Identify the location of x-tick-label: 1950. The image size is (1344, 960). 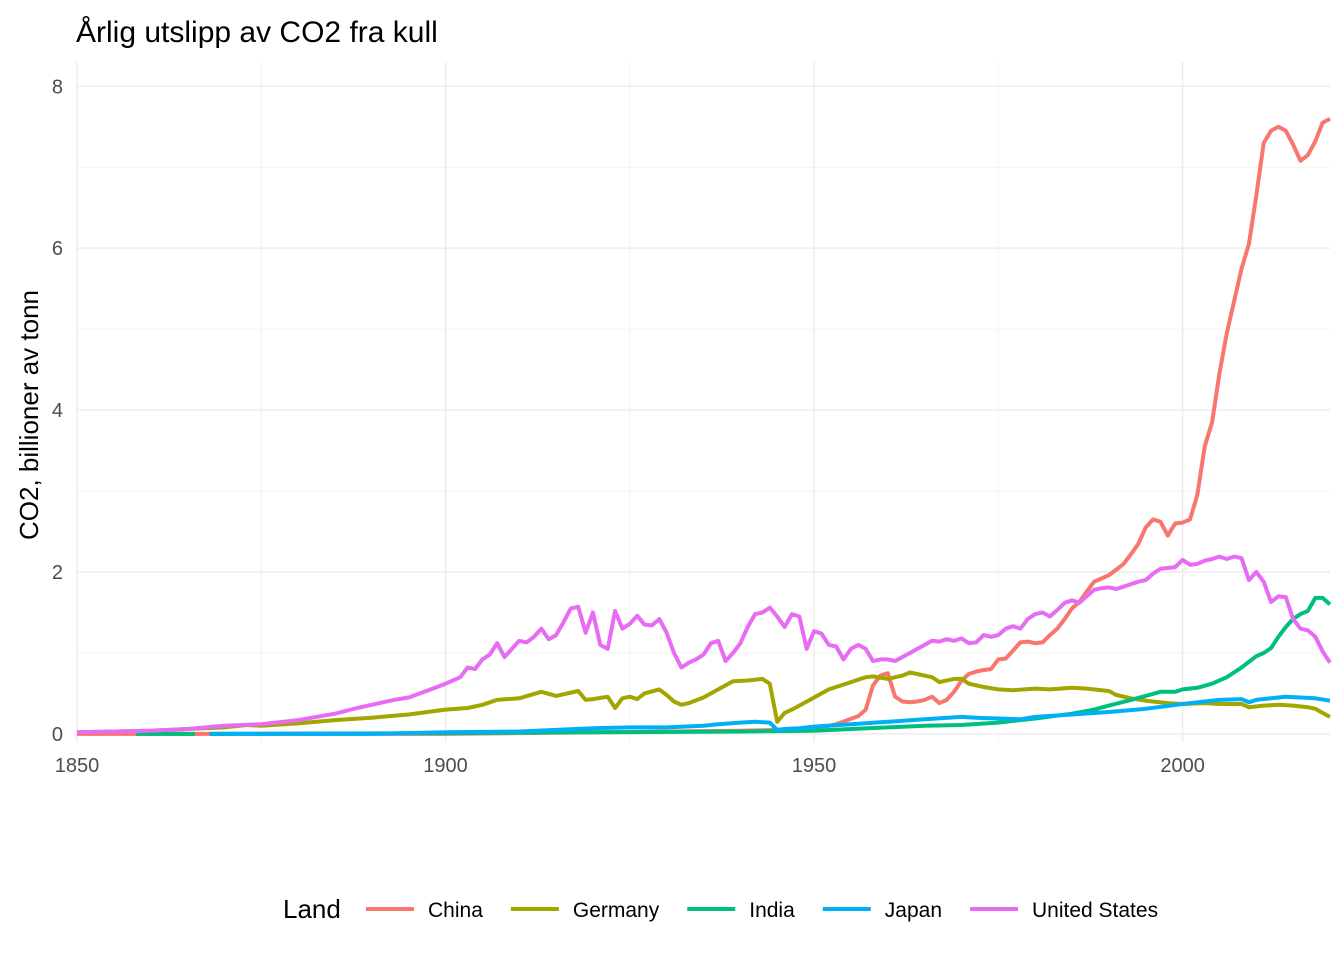
(814, 766).